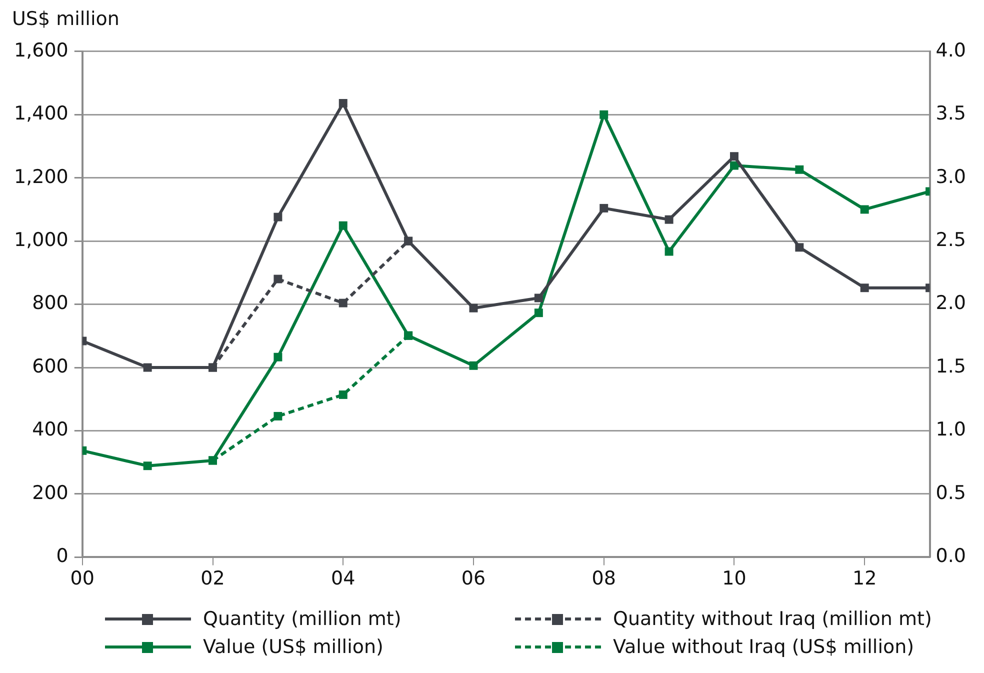 Image resolution: width=984 pixels, height=673 pixels. What do you see at coordinates (50, 366) in the screenshot?
I see `y-tick-label: 600` at bounding box center [50, 366].